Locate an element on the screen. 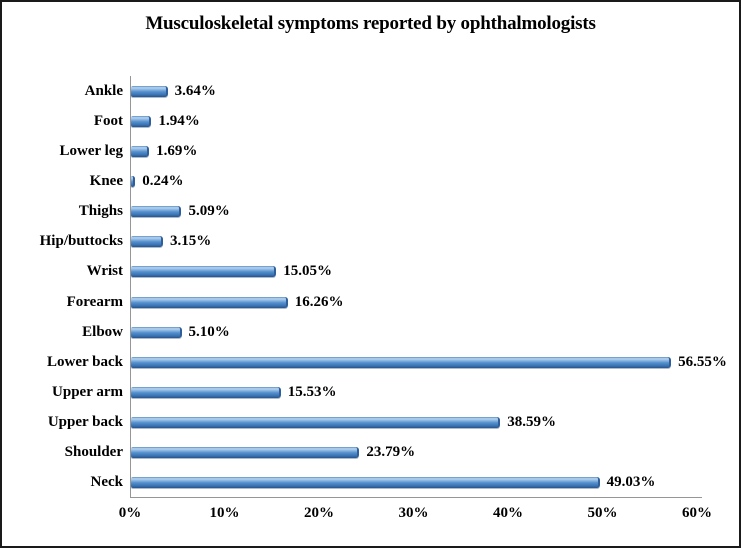  bar-track: 15.53% is located at coordinates (416, 392).